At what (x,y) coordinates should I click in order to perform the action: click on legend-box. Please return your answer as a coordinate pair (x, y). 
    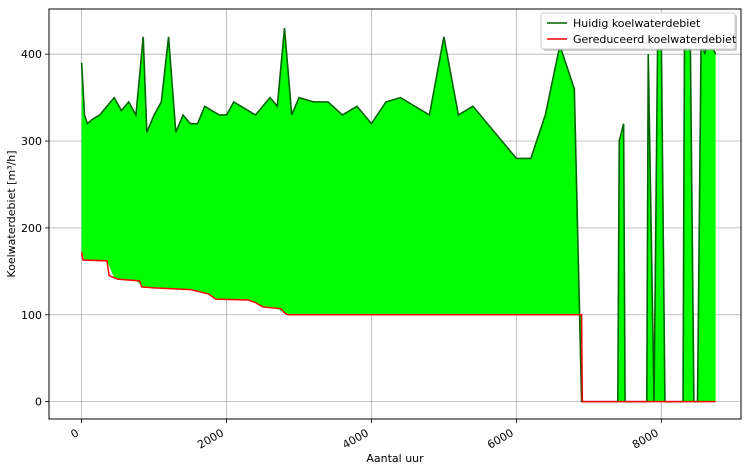
    Looking at the image, I should click on (638, 31).